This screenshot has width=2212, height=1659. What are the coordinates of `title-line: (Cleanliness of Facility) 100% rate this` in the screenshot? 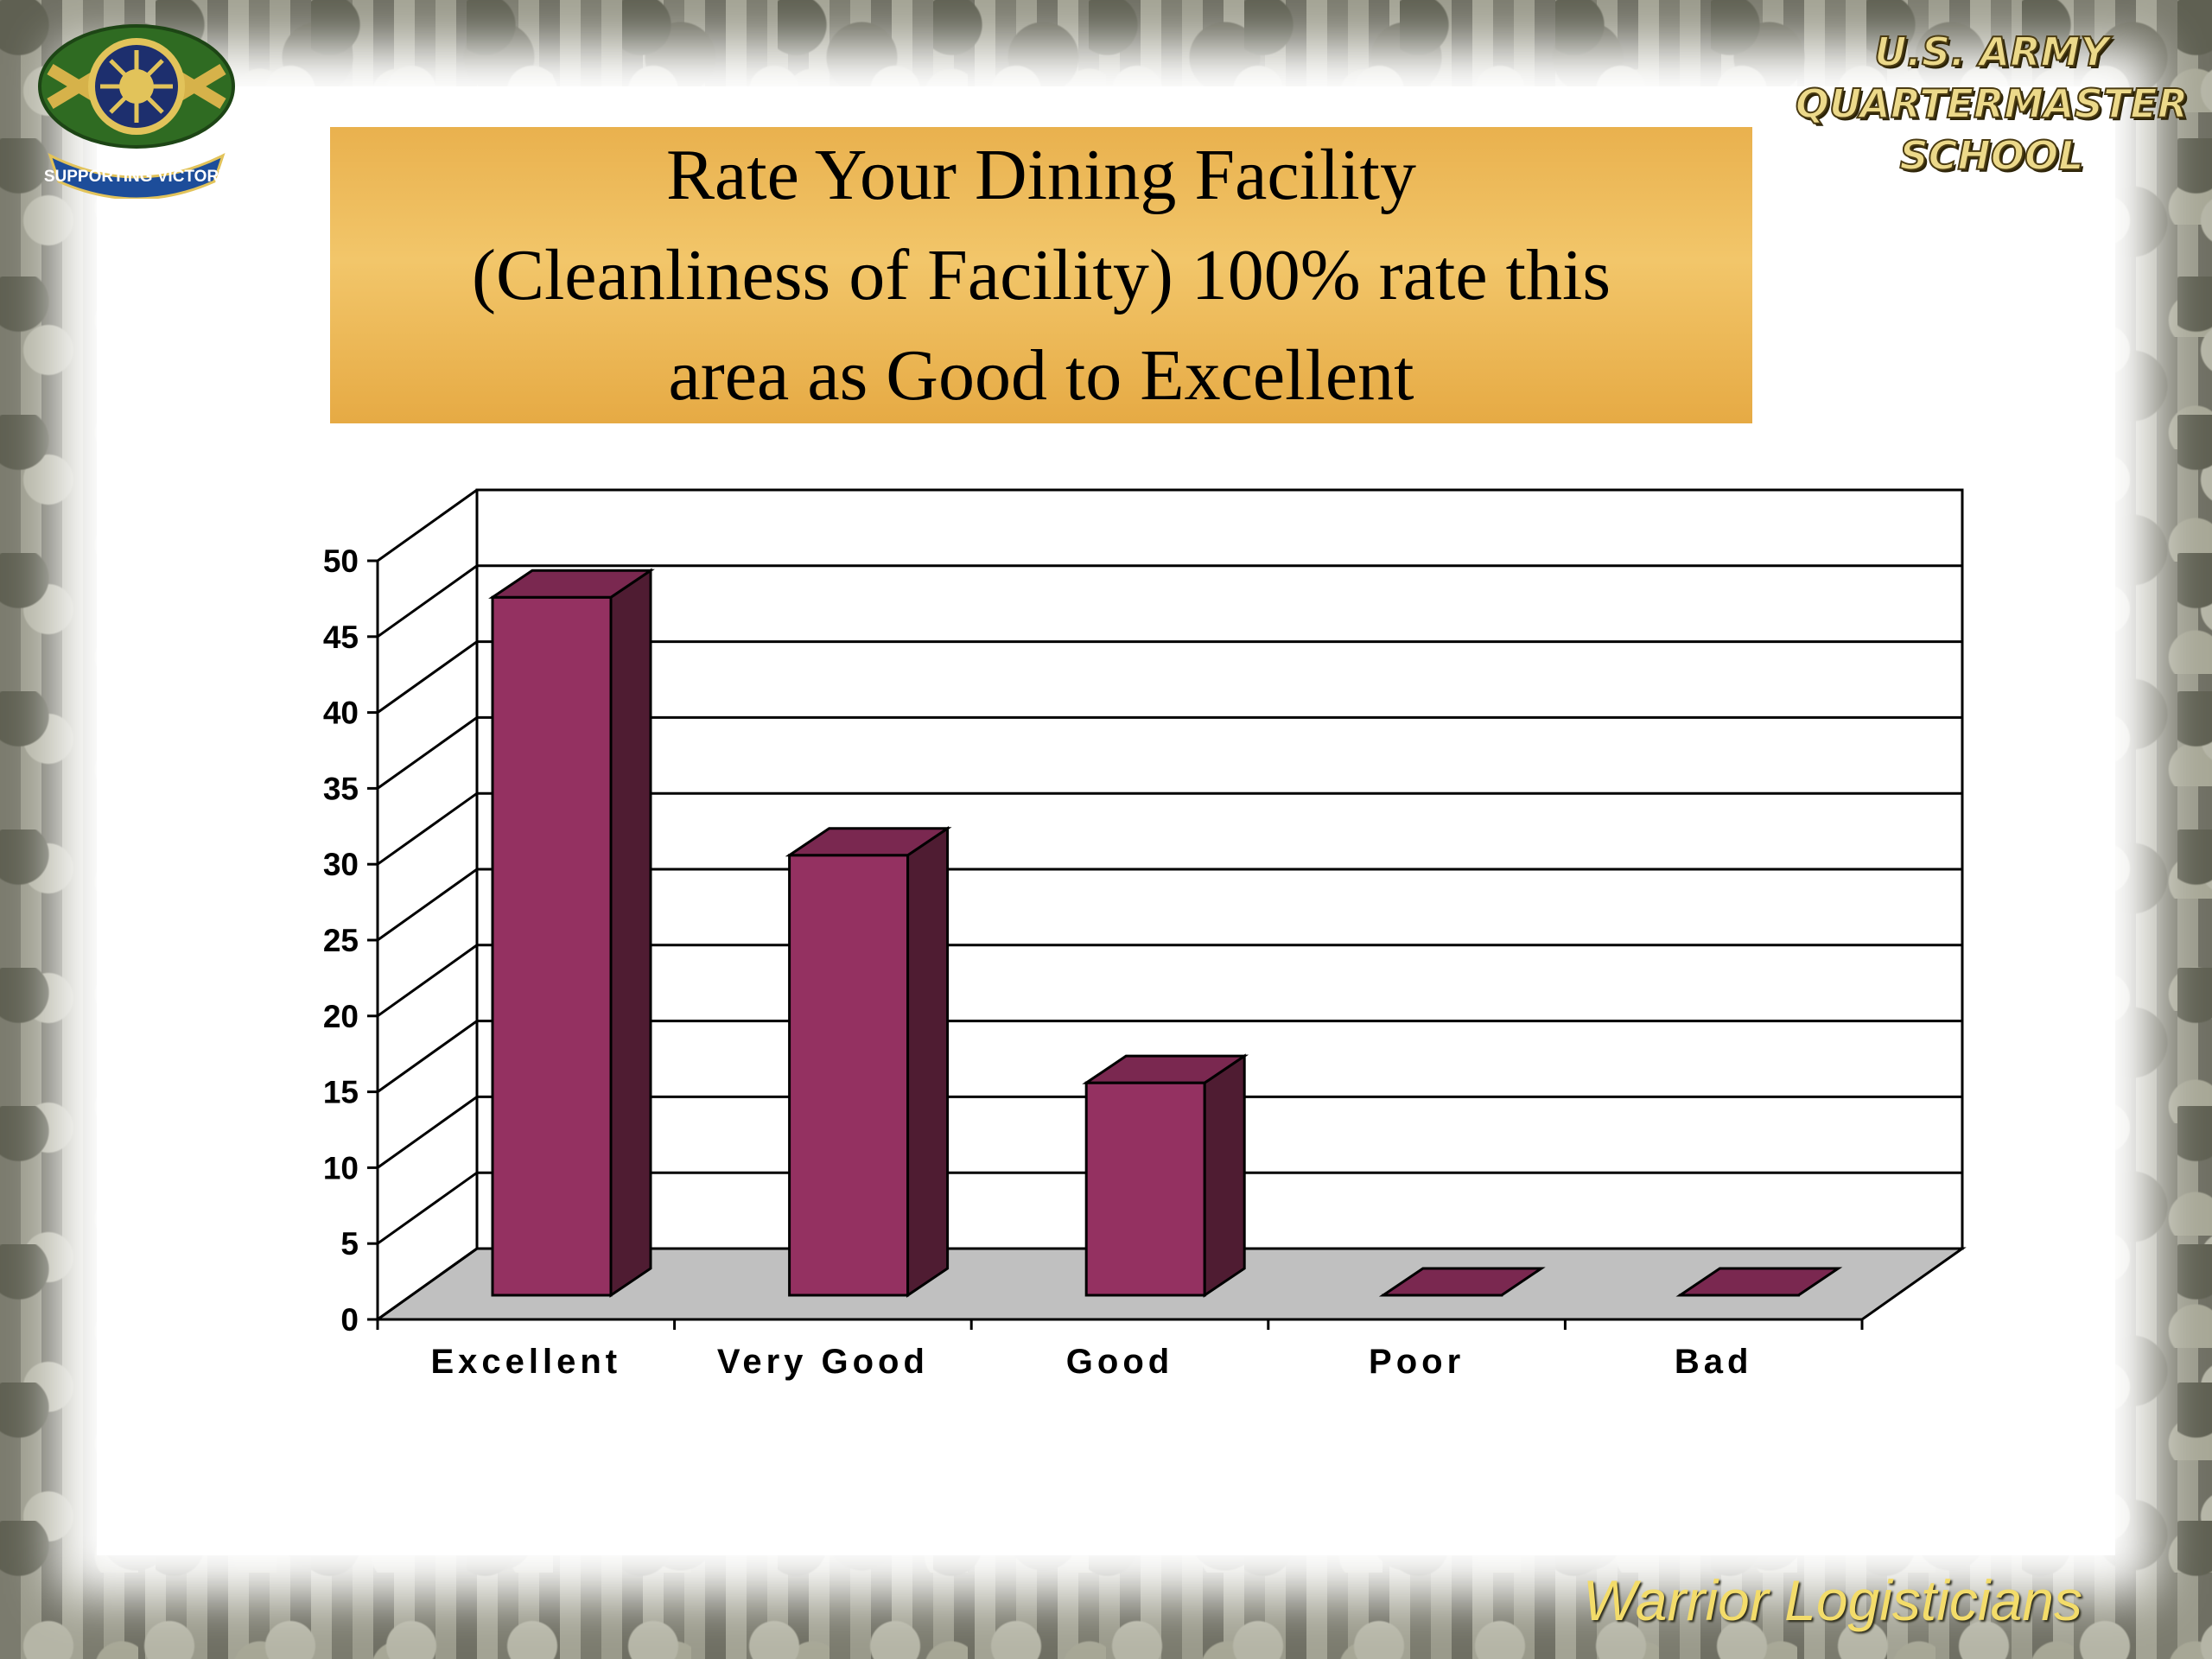 It's located at (1041, 274).